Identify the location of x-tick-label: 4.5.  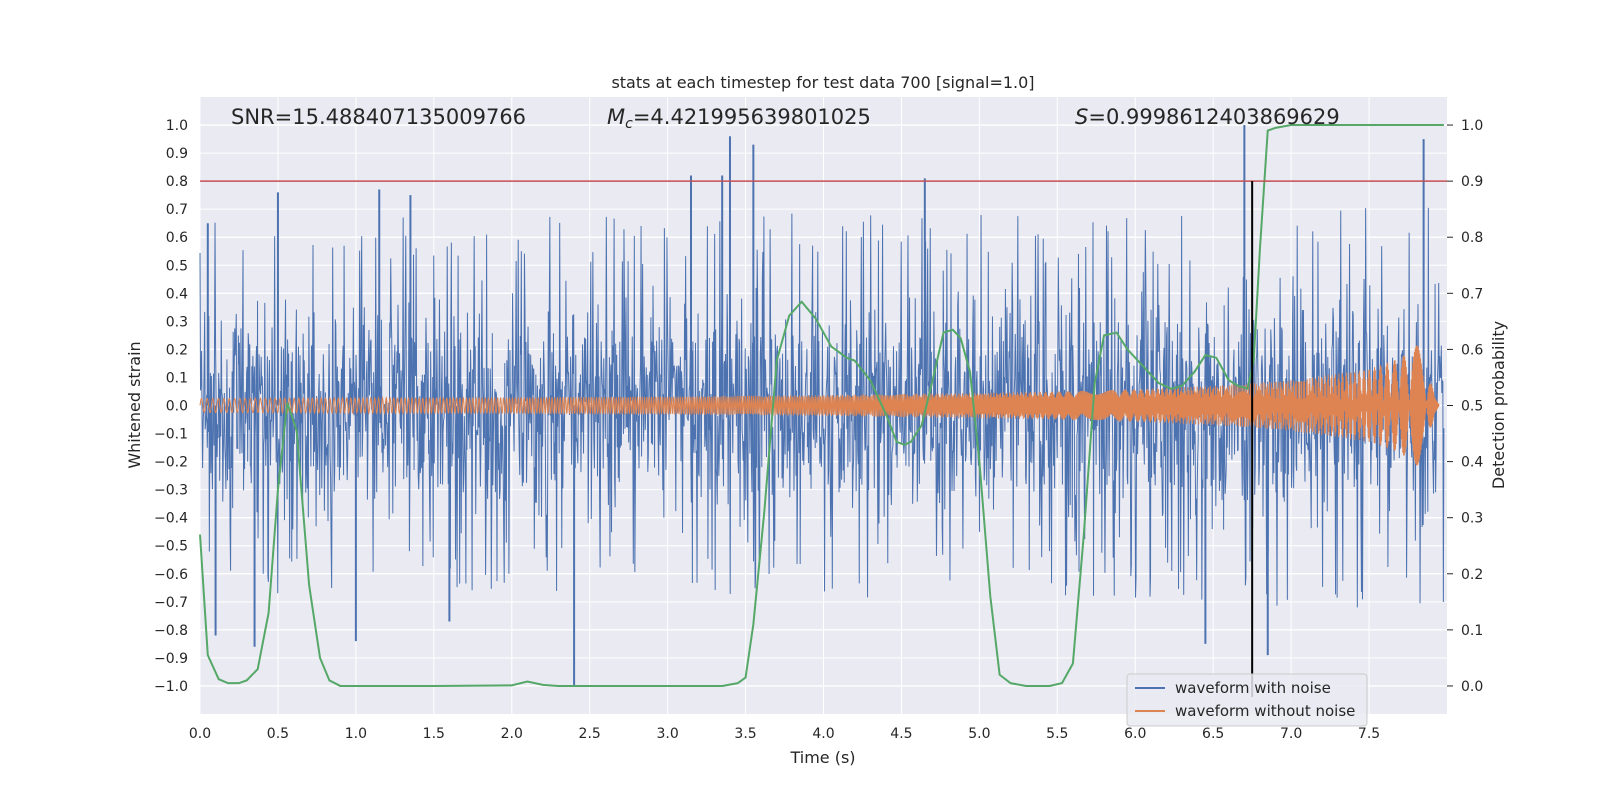
(901, 734).